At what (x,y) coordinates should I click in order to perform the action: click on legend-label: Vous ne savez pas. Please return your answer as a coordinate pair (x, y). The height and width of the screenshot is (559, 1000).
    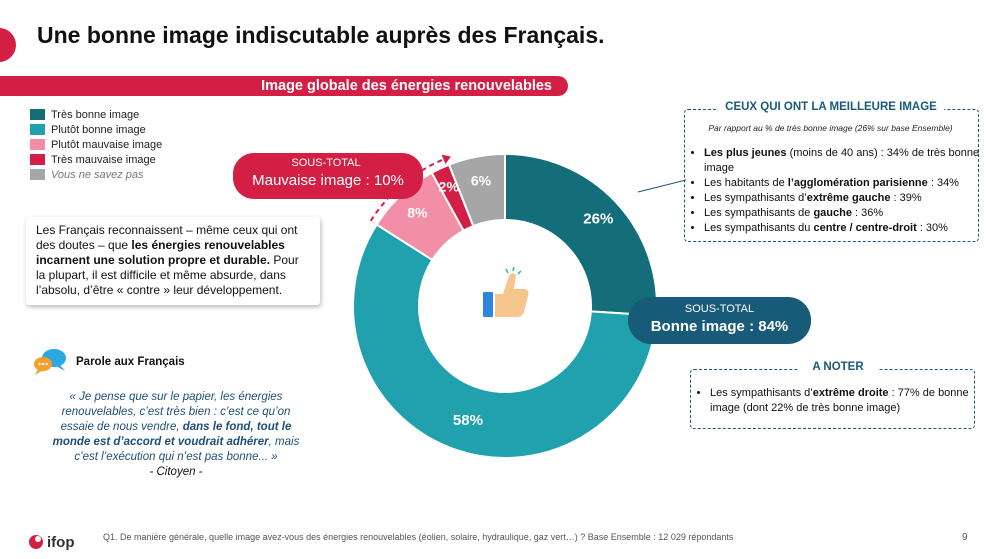
    Looking at the image, I should click on (97, 174).